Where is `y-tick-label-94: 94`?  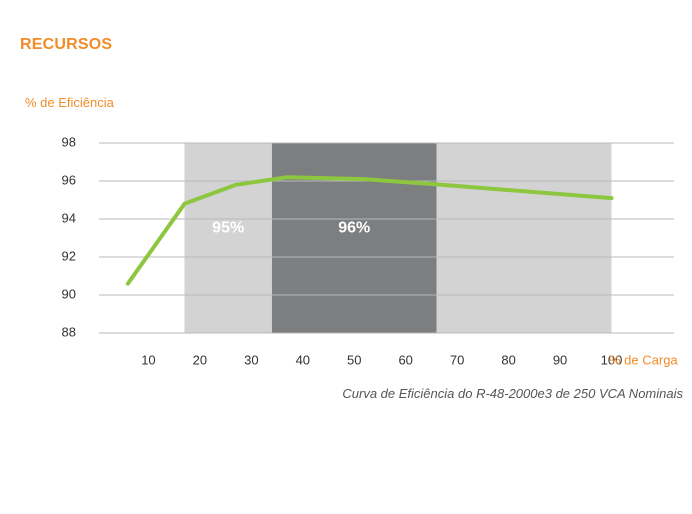 y-tick-label-94: 94 is located at coordinates (69, 217).